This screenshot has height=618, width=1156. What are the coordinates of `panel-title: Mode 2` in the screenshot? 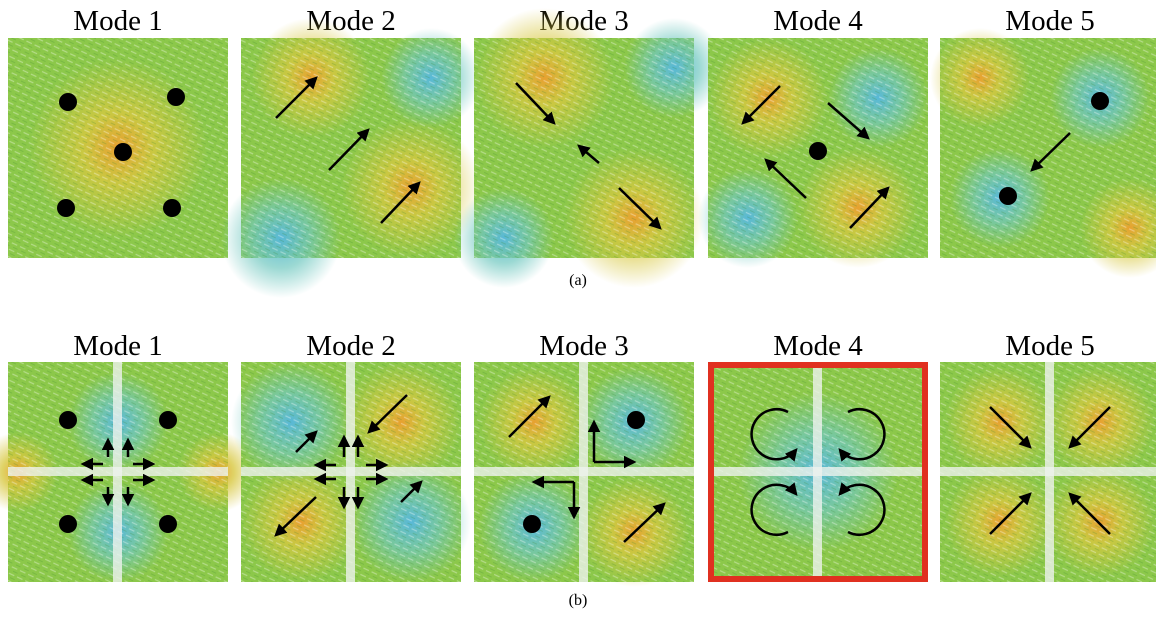 It's located at (350, 346).